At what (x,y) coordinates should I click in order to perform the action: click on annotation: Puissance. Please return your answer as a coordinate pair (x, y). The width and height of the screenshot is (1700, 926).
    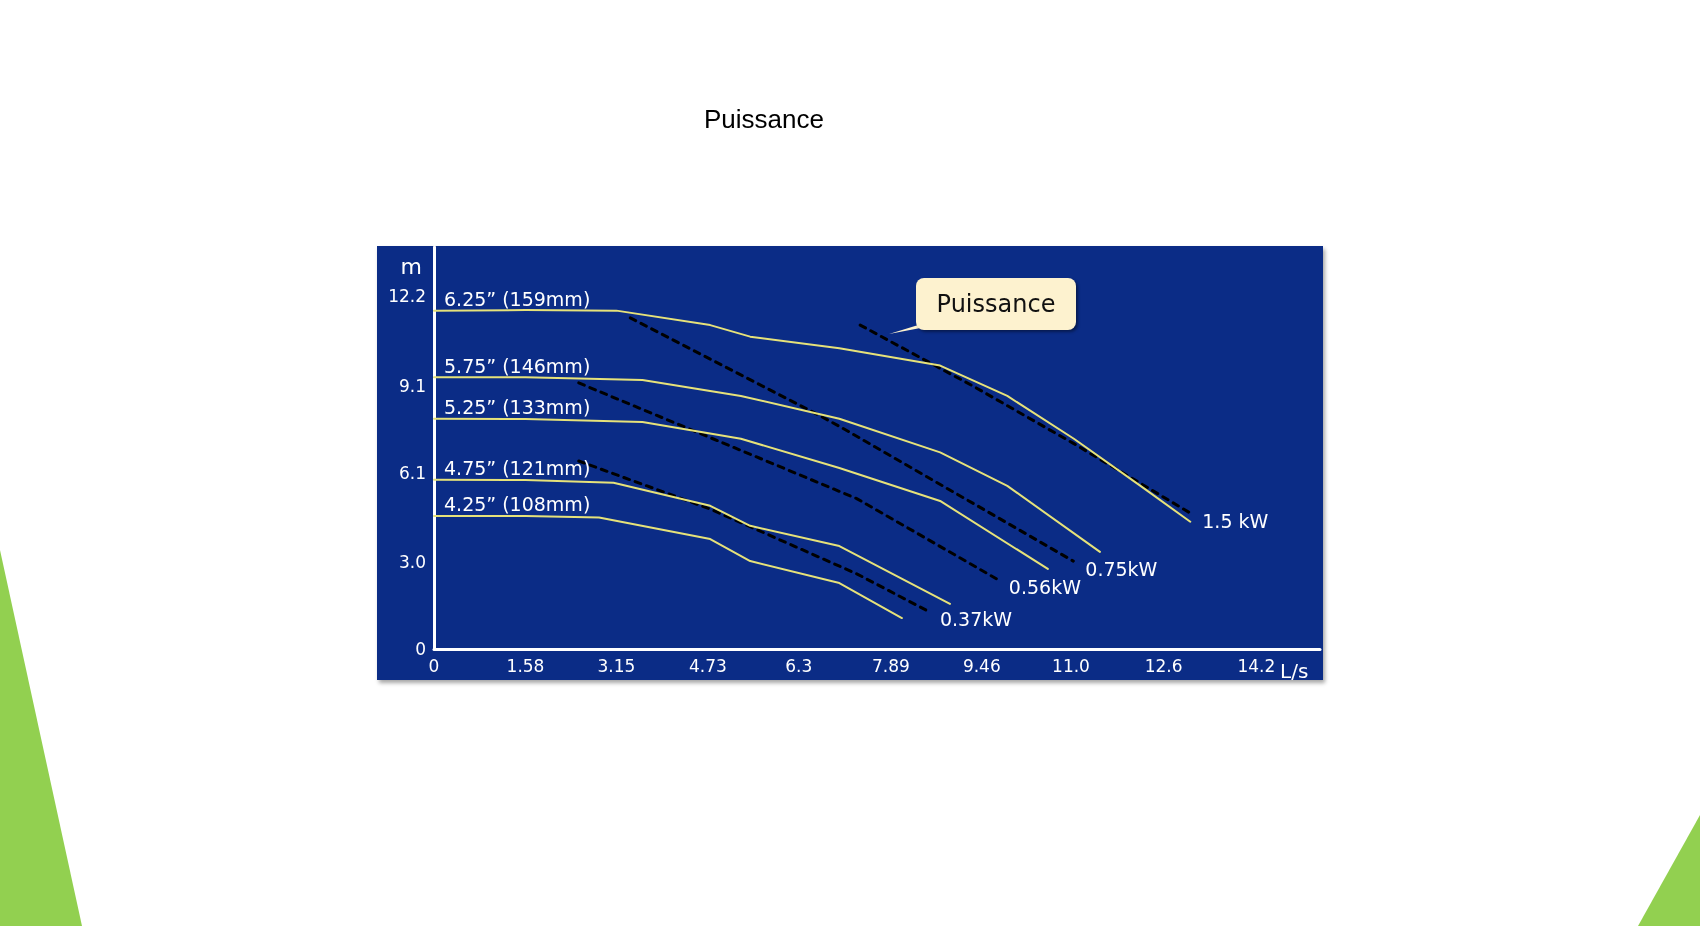
    Looking at the image, I should click on (996, 304).